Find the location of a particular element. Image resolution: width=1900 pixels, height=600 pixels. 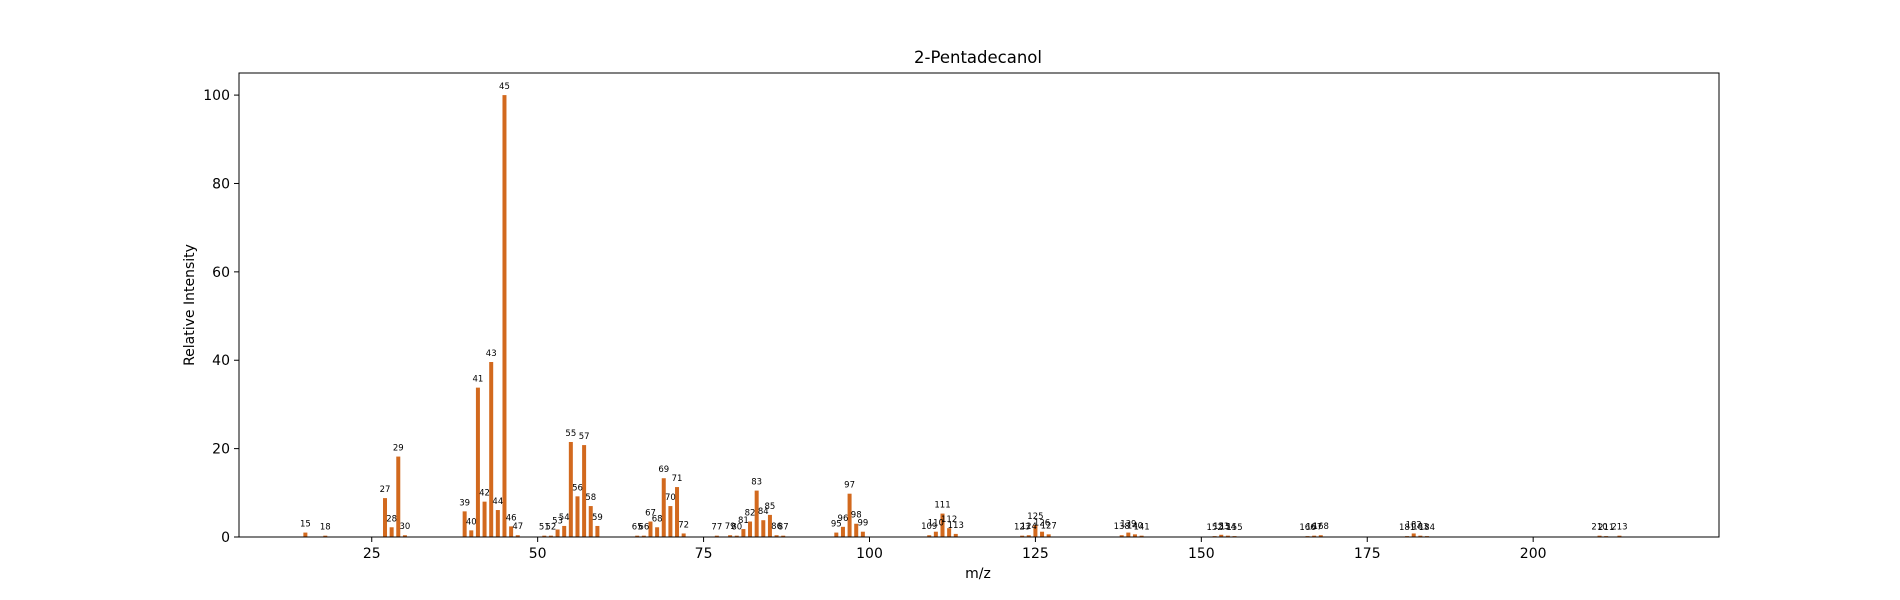

peak-label: 70 is located at coordinates (670, 498).